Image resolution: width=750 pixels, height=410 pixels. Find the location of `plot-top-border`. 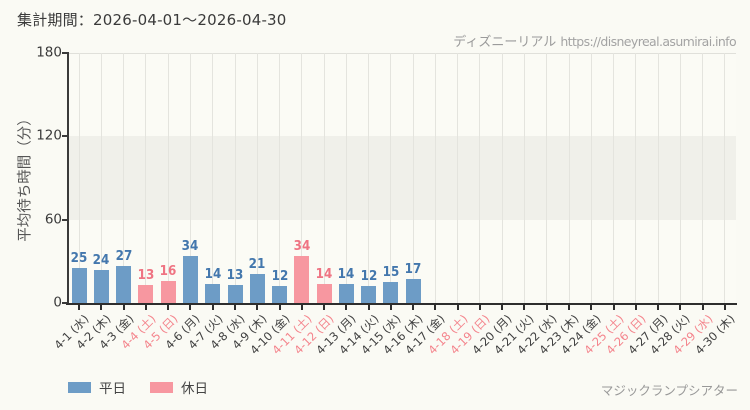

plot-top-border is located at coordinates (402, 53).